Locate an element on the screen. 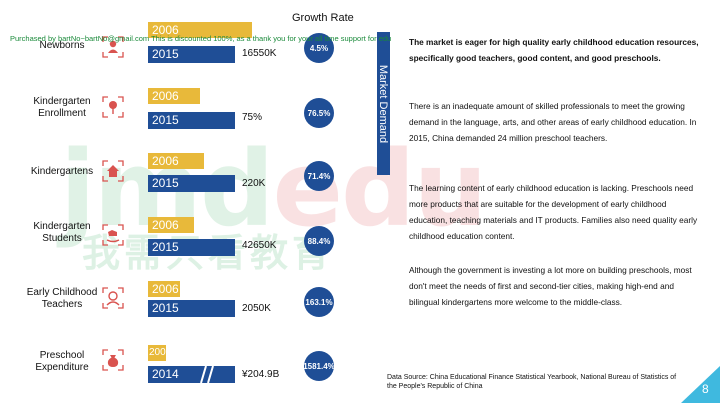 The width and height of the screenshot is (720, 403). growth-rate-header: Growth Rate is located at coordinates (323, 18).